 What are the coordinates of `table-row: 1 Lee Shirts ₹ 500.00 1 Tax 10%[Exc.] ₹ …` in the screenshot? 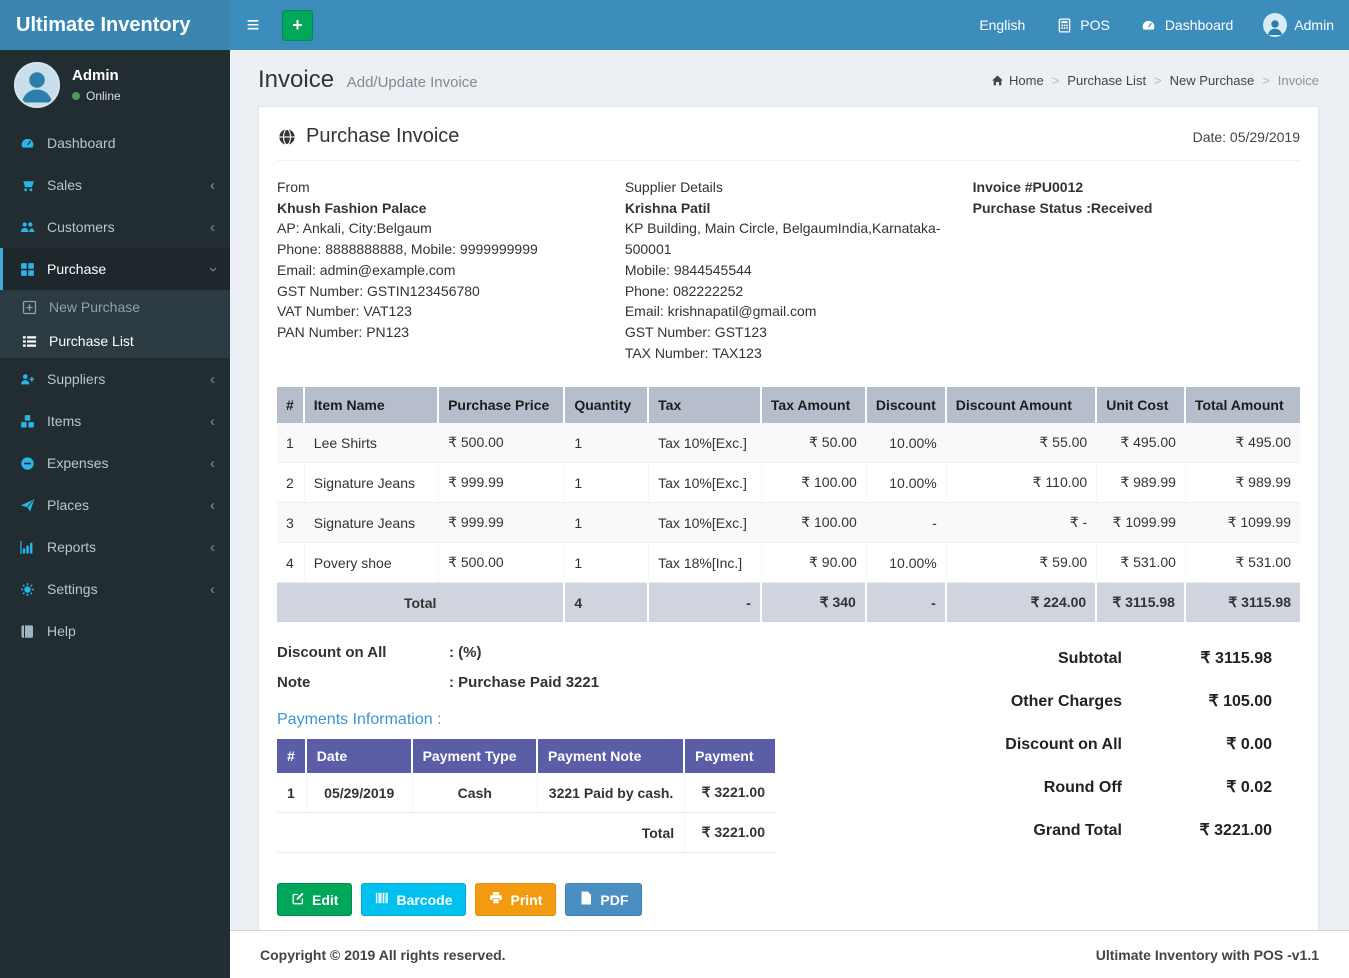 It's located at (788, 443).